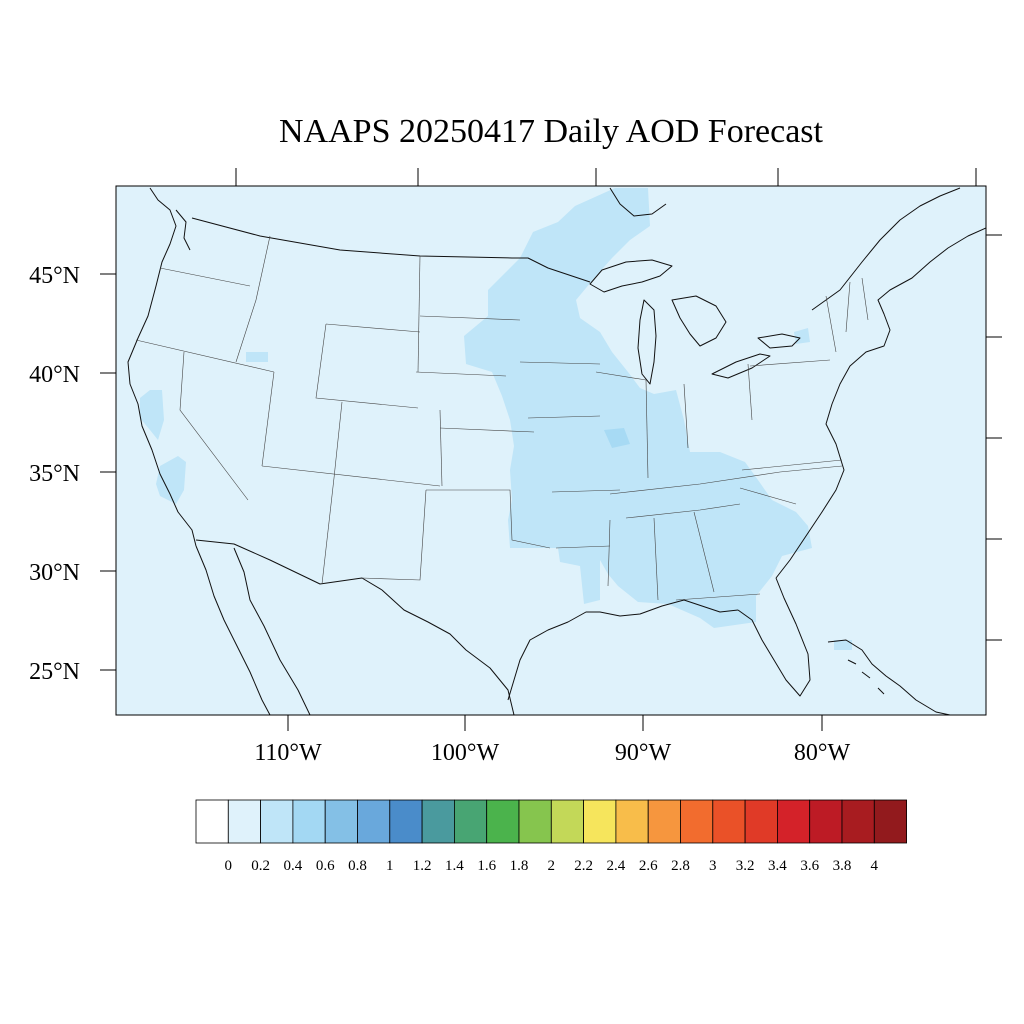 This screenshot has height=1024, width=1024. What do you see at coordinates (842, 866) in the screenshot?
I see `colorbar-label: 3.8` at bounding box center [842, 866].